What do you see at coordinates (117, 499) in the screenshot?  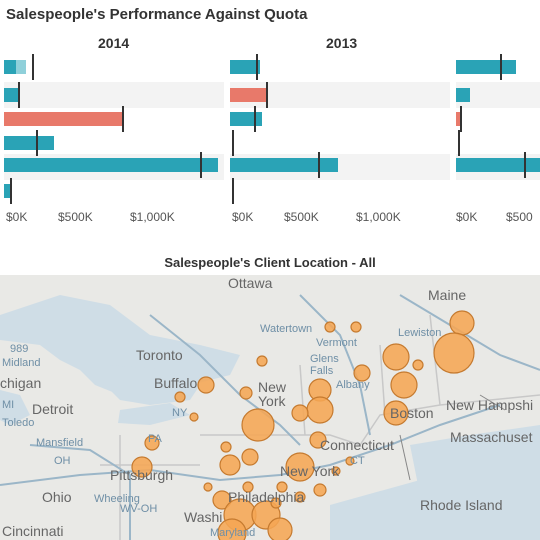 I see `map-label: Wheeling` at bounding box center [117, 499].